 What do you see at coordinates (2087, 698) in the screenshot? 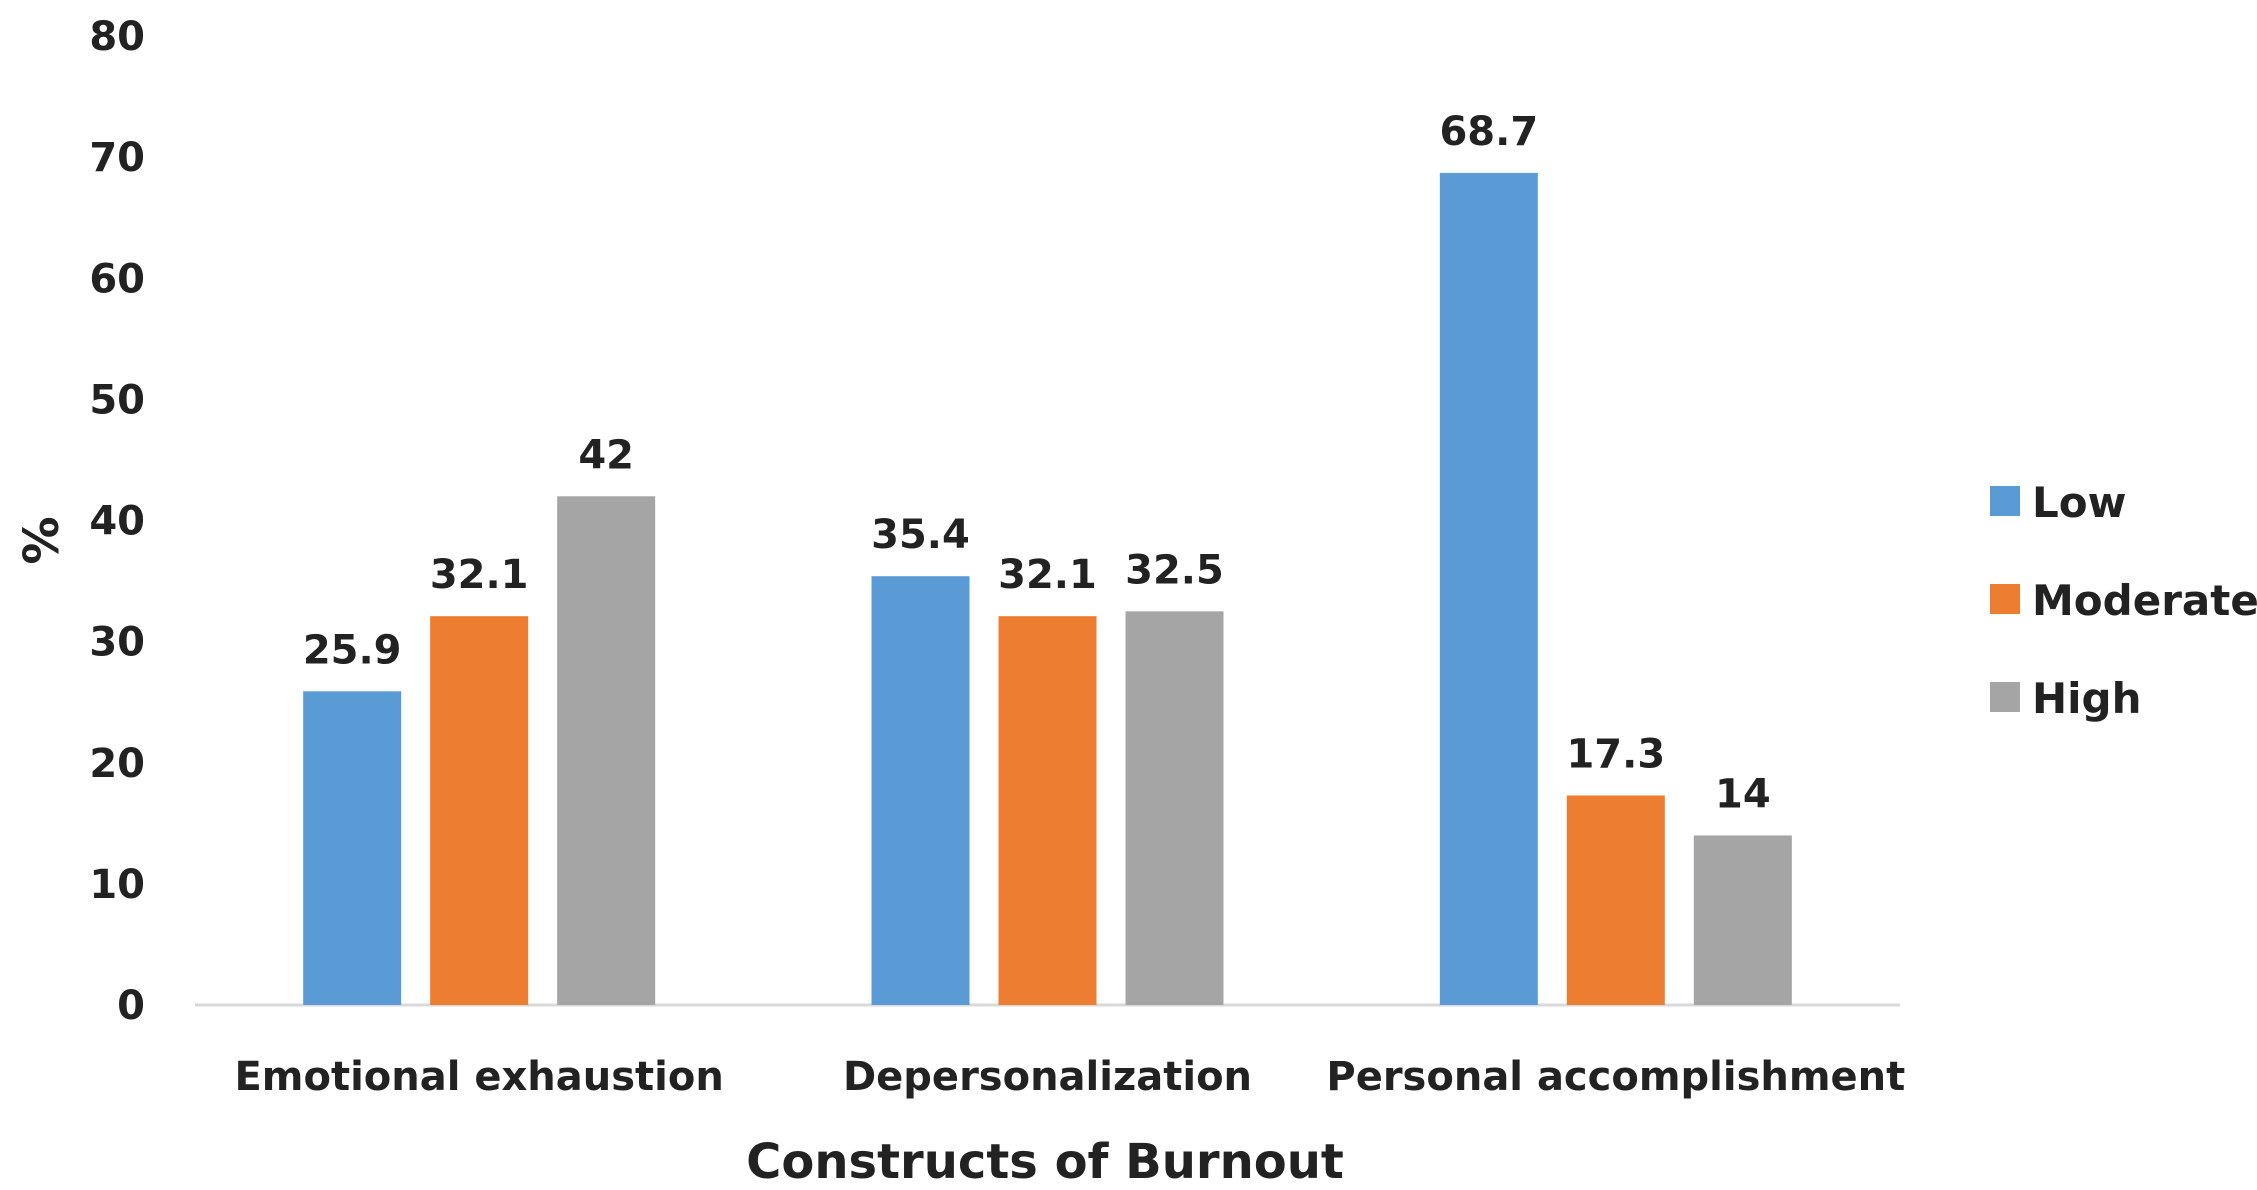
I see `legend-label: High` at bounding box center [2087, 698].